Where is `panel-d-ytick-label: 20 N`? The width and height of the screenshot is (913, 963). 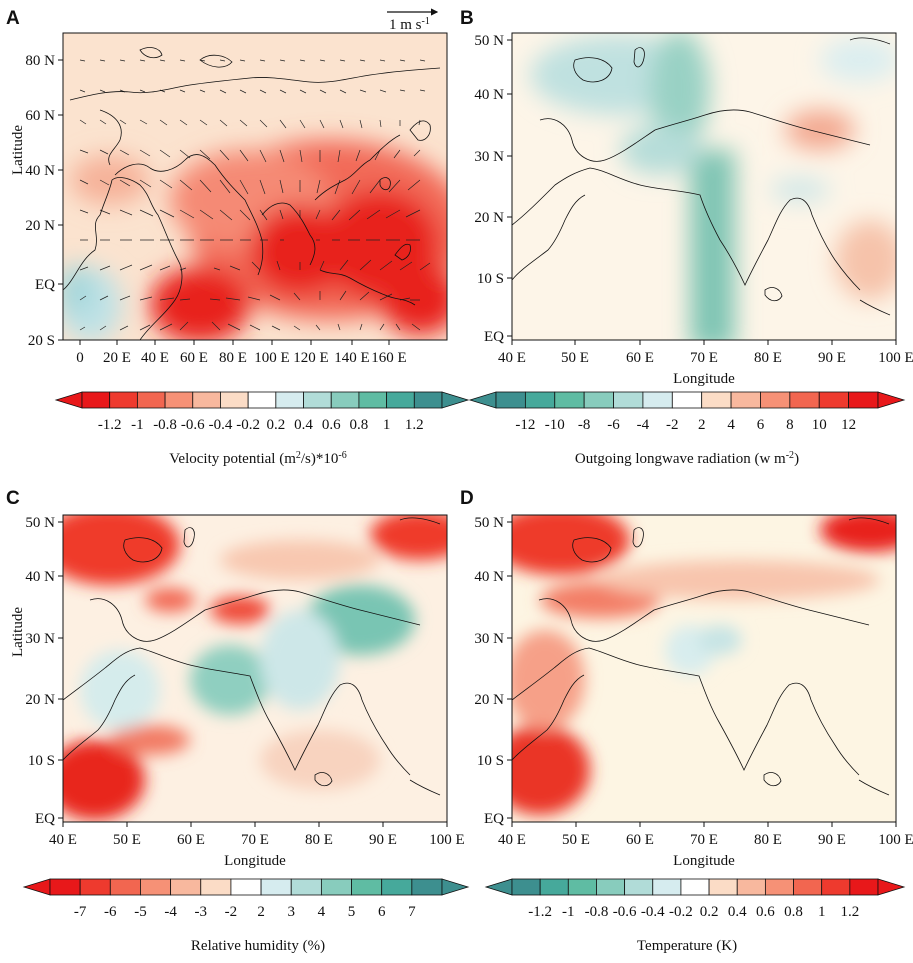 panel-d-ytick-label: 20 N is located at coordinates (489, 700).